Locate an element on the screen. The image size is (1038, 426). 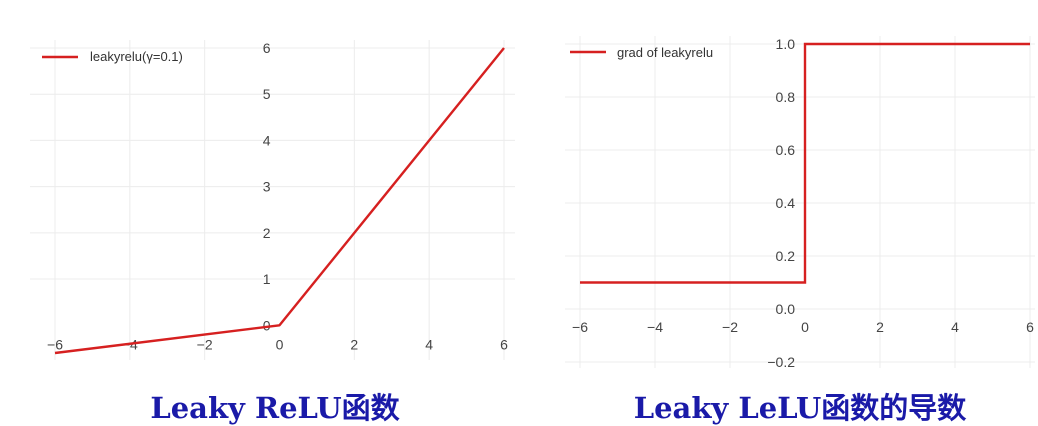
y-tick-label-zero: 0 is located at coordinates (267, 325).